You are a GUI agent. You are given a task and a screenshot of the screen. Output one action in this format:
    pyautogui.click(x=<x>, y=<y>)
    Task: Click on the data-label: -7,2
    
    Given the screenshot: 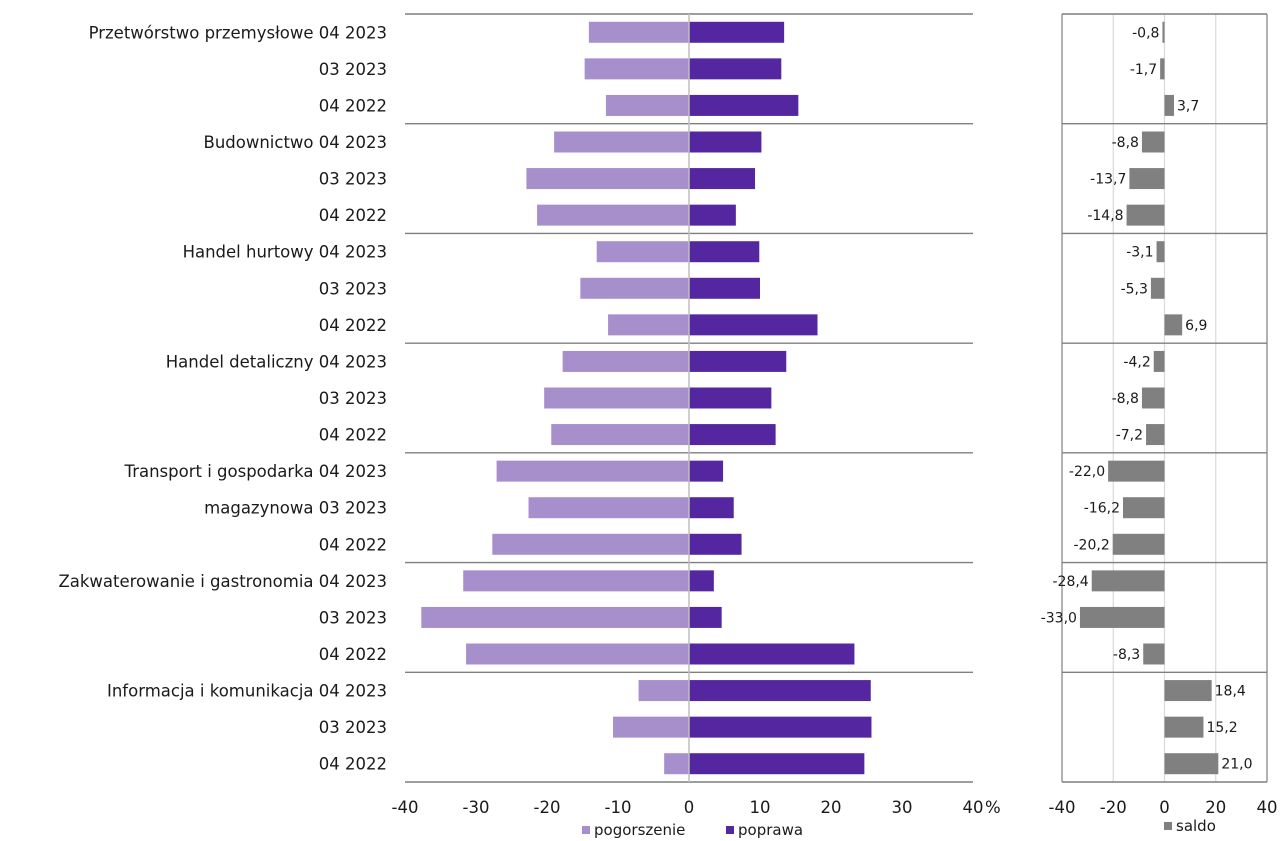 What is the action you would take?
    pyautogui.click(x=1129, y=436)
    